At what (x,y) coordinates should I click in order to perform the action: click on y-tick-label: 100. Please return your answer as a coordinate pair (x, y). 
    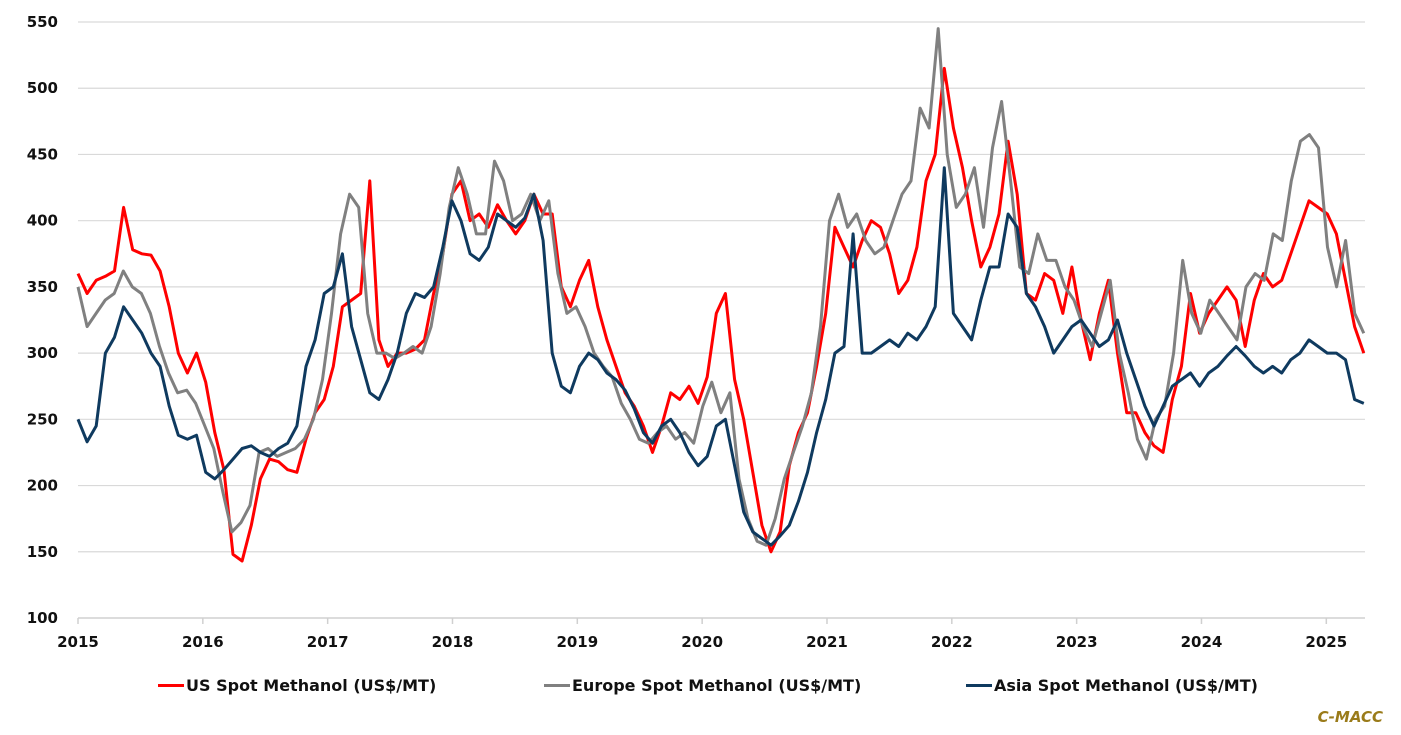
    Looking at the image, I should click on (42, 618).